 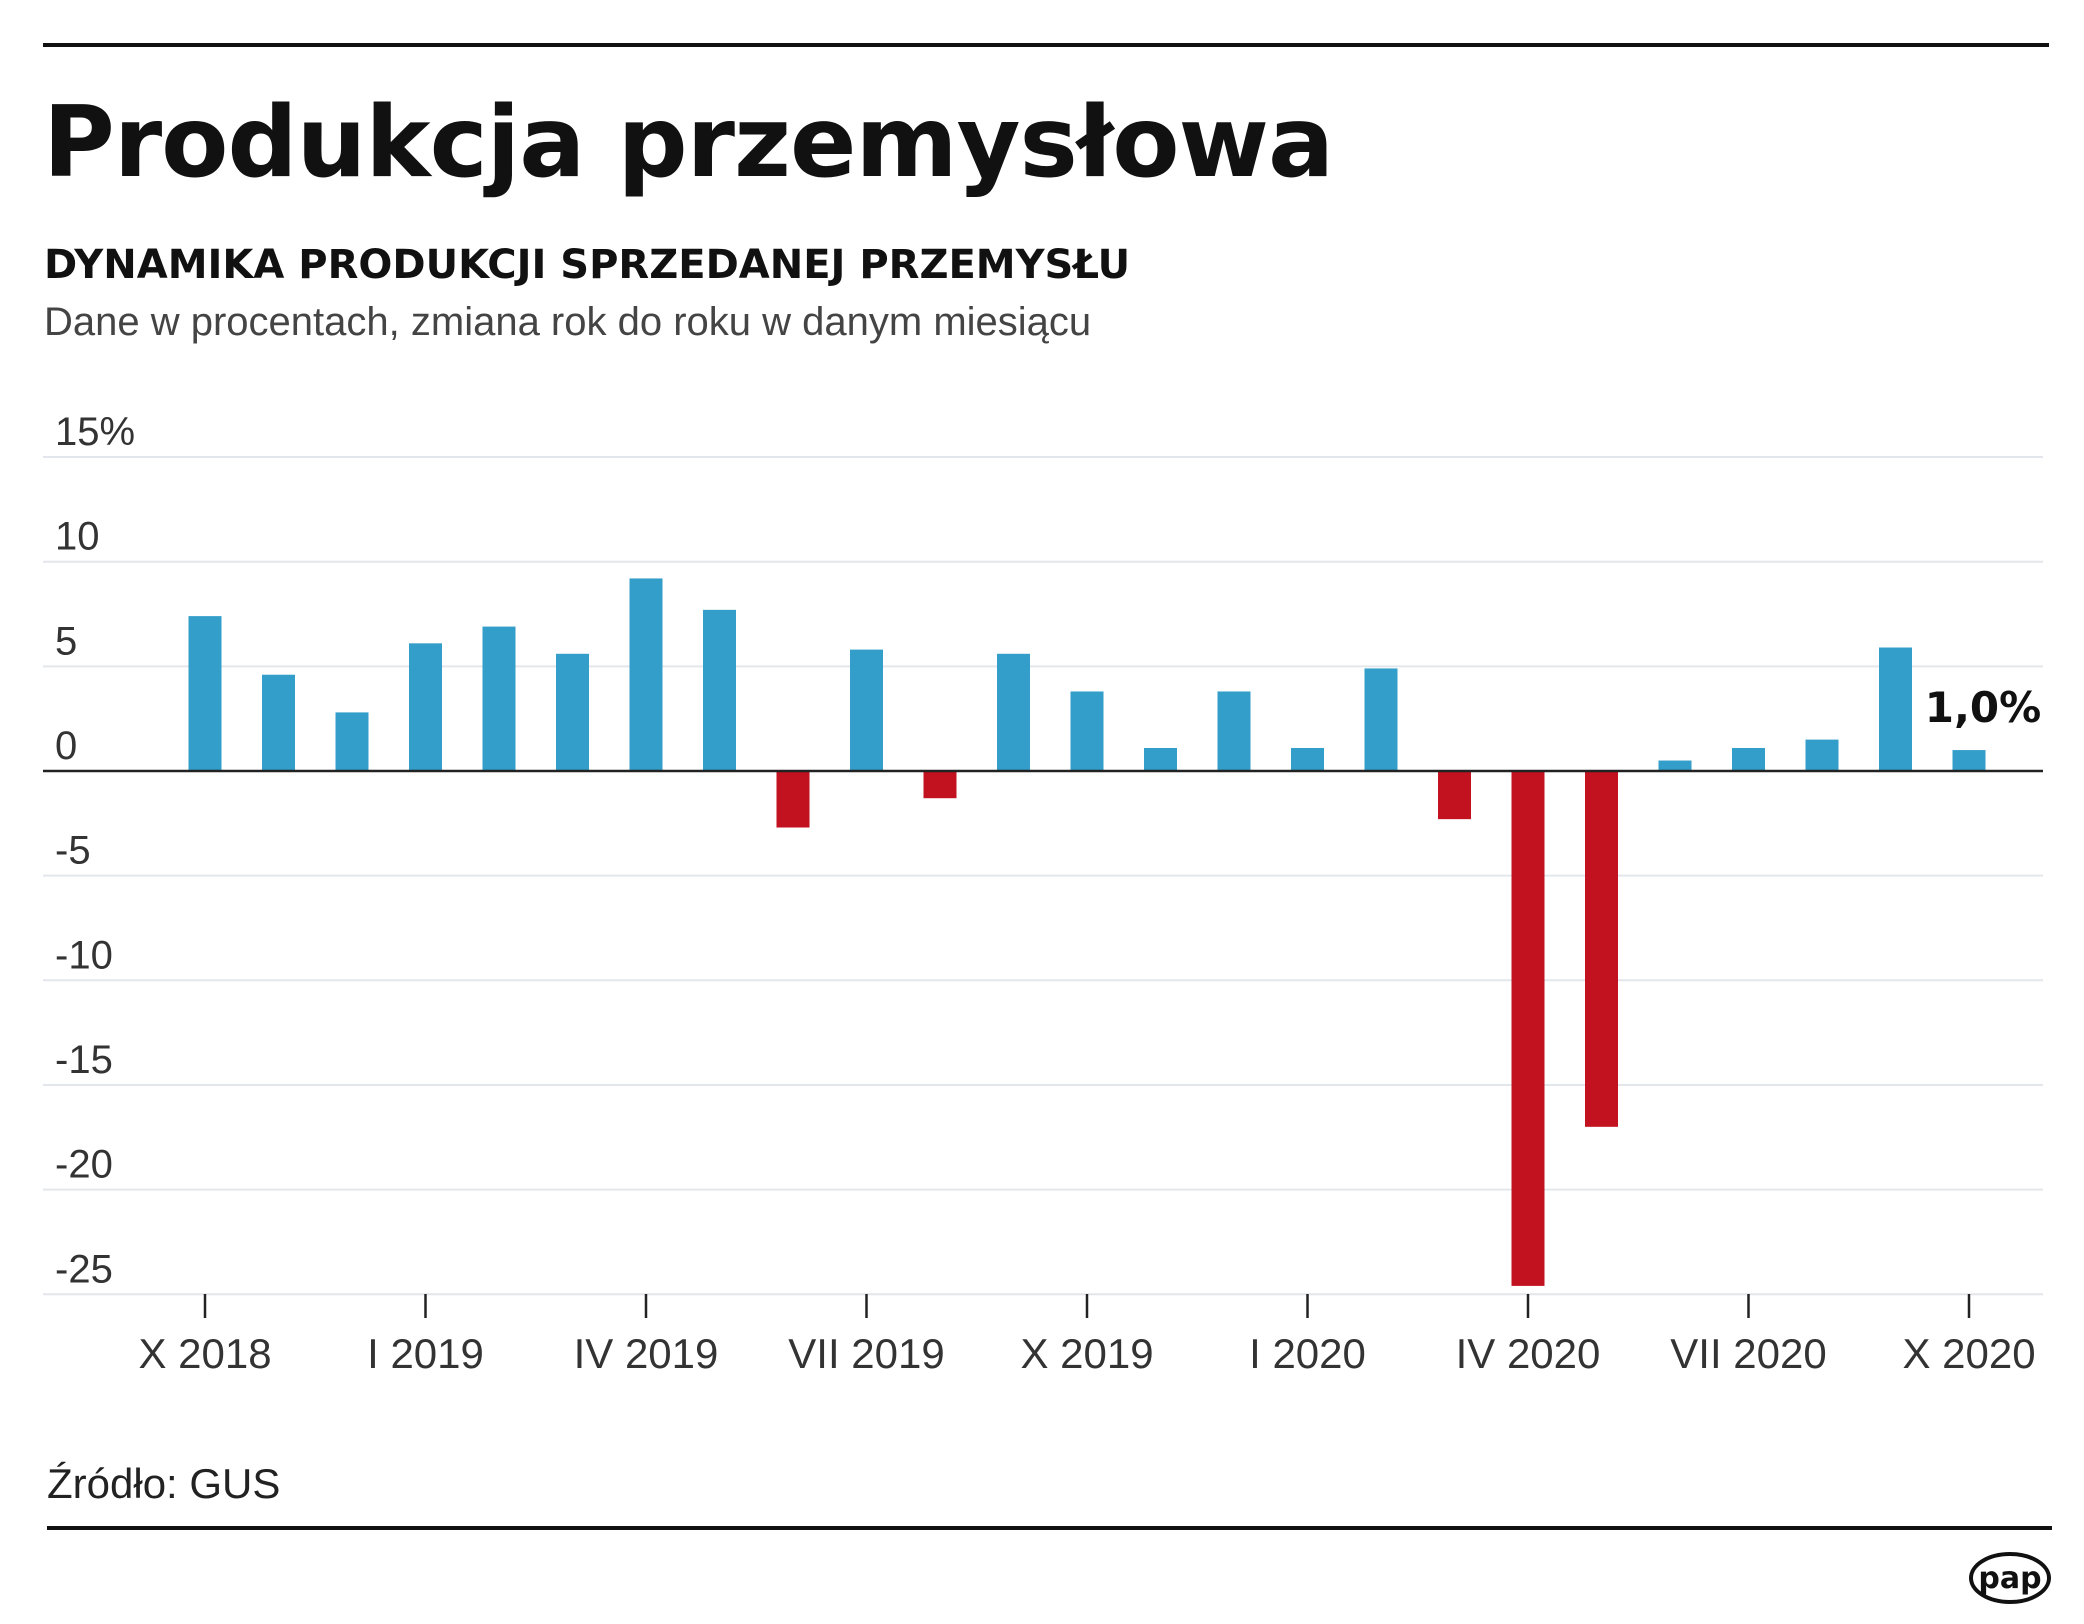 What do you see at coordinates (572, 712) in the screenshot?
I see `bar-III-2019` at bounding box center [572, 712].